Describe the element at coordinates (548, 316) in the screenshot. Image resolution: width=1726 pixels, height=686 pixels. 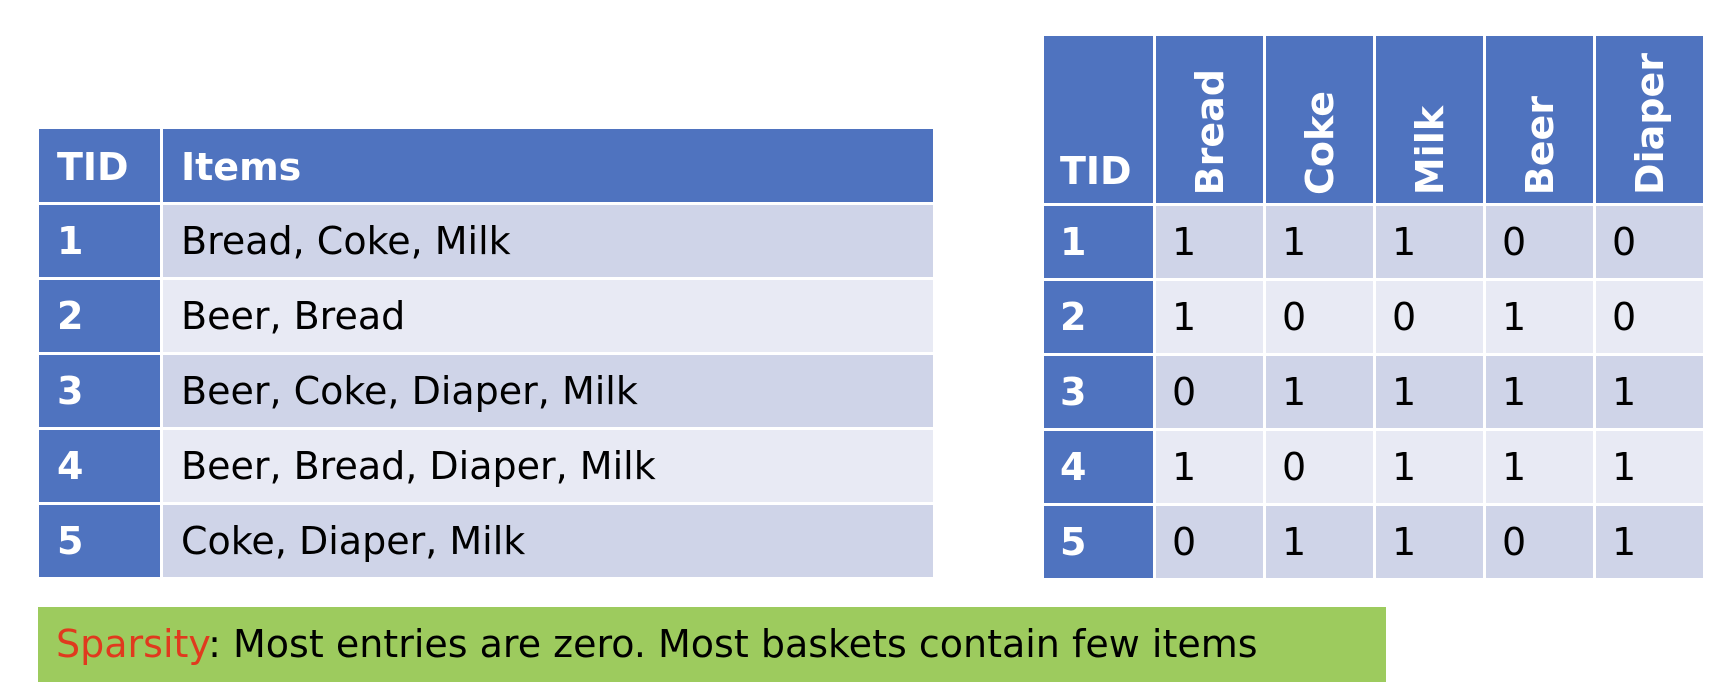
I see `row-items: Beer, Bread` at that location.